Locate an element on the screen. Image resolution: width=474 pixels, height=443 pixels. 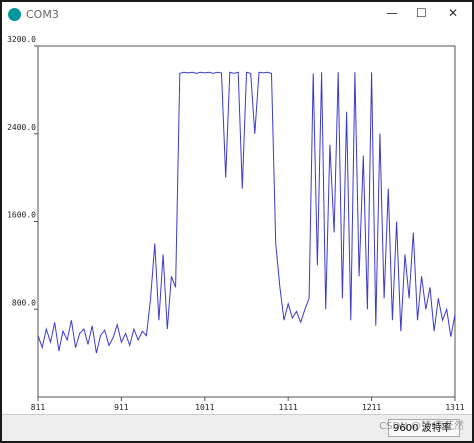
x-tick-label: 1011 is located at coordinates (204, 407).